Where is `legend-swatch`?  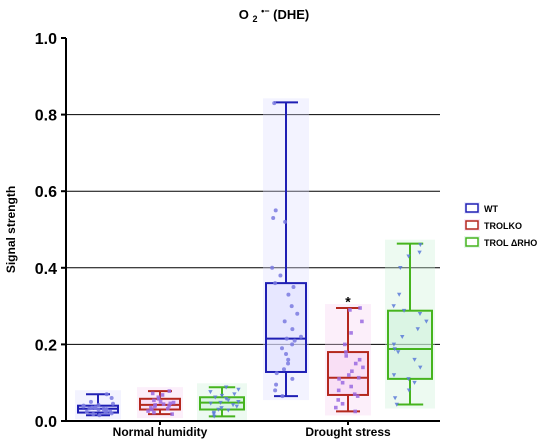
legend-swatch is located at coordinates (472, 242).